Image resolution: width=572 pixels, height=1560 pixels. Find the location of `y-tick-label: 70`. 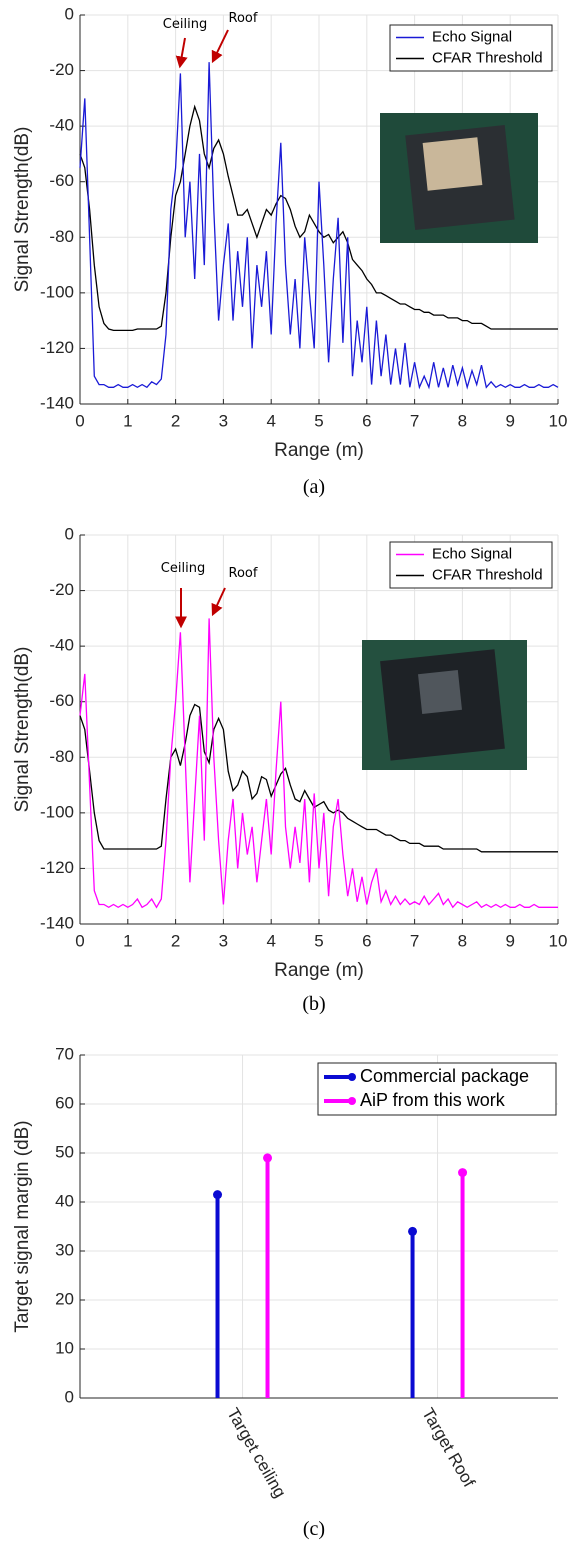

y-tick-label: 70 is located at coordinates (64, 1053).